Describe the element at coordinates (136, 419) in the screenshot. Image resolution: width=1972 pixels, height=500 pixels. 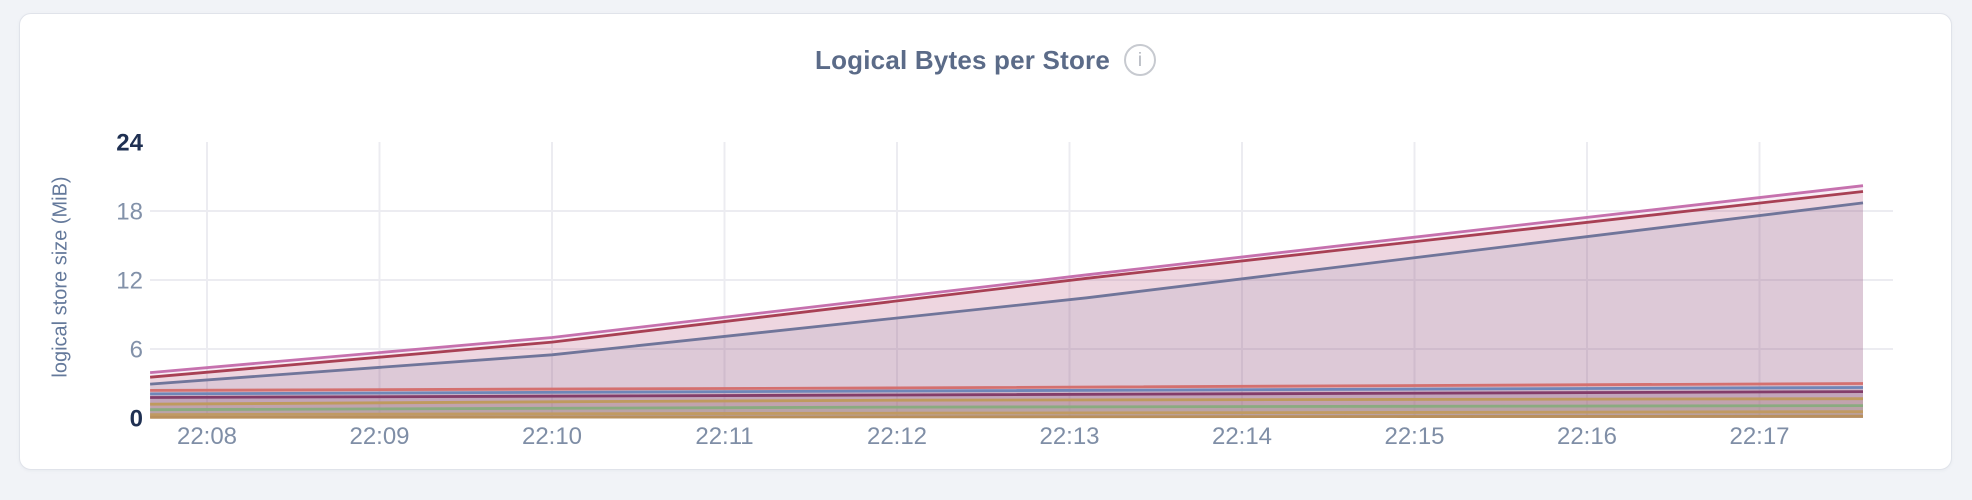
I see `y-tick-label: 0` at that location.